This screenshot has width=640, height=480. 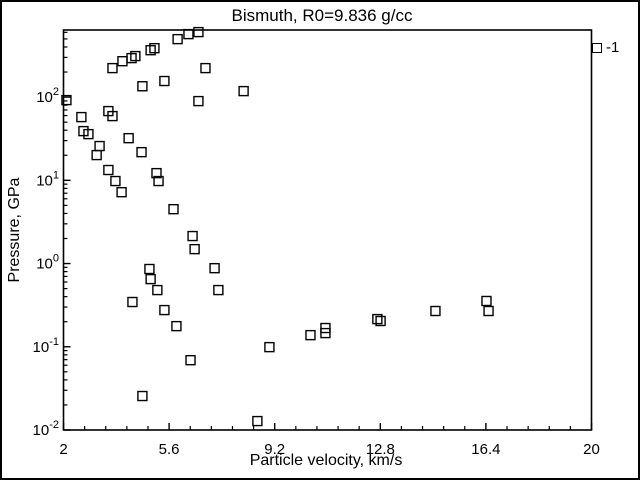 What do you see at coordinates (63, 449) in the screenshot?
I see `x-tick-label: 2` at bounding box center [63, 449].